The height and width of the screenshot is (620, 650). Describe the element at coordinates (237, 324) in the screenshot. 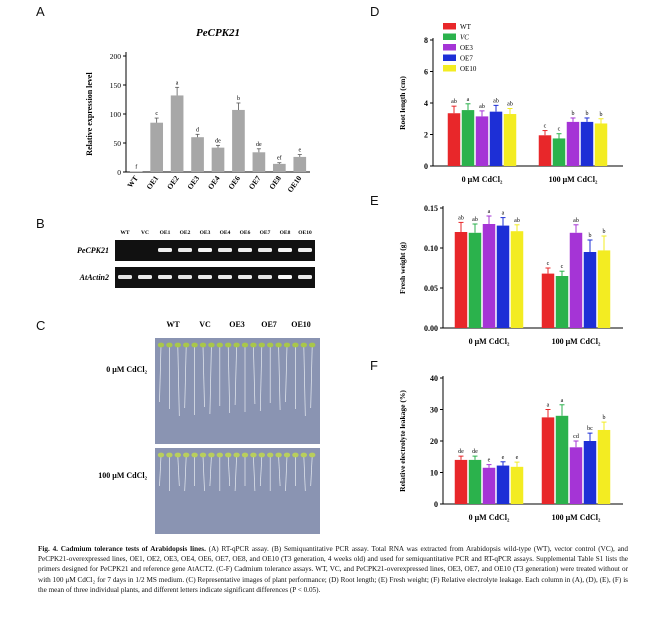

I see `photo-column-label: OE3` at that location.